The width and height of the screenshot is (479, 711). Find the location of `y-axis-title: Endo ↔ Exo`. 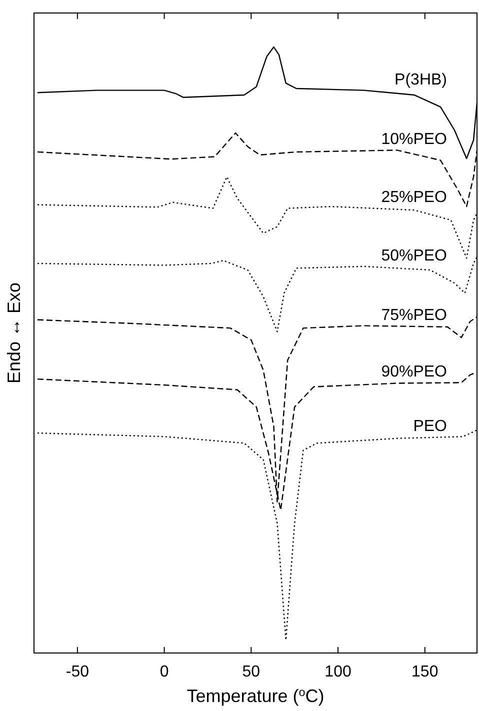

y-axis-title: Endo ↔ Exo is located at coordinates (14, 333).